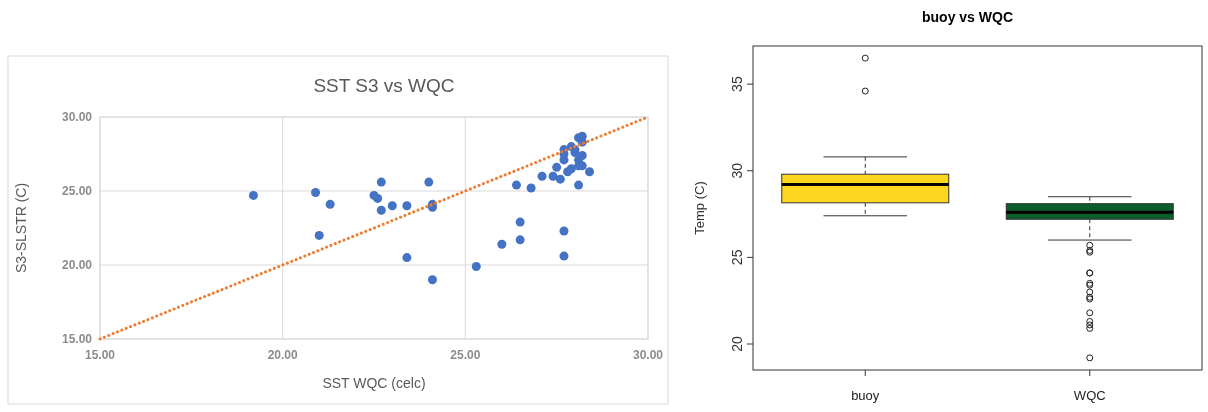  What do you see at coordinates (465, 355) in the screenshot?
I see `x-tick-label: 25.00` at bounding box center [465, 355].